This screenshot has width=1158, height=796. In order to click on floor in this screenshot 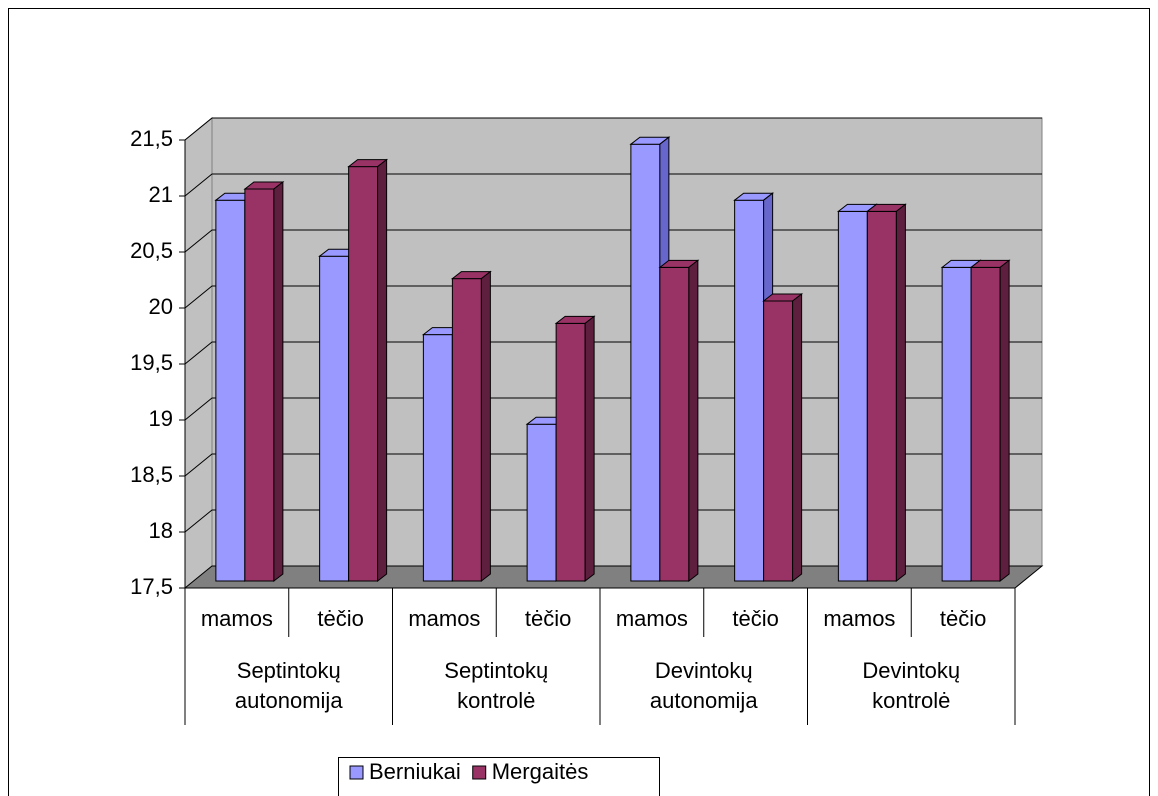, I will do `click(613, 577)`.